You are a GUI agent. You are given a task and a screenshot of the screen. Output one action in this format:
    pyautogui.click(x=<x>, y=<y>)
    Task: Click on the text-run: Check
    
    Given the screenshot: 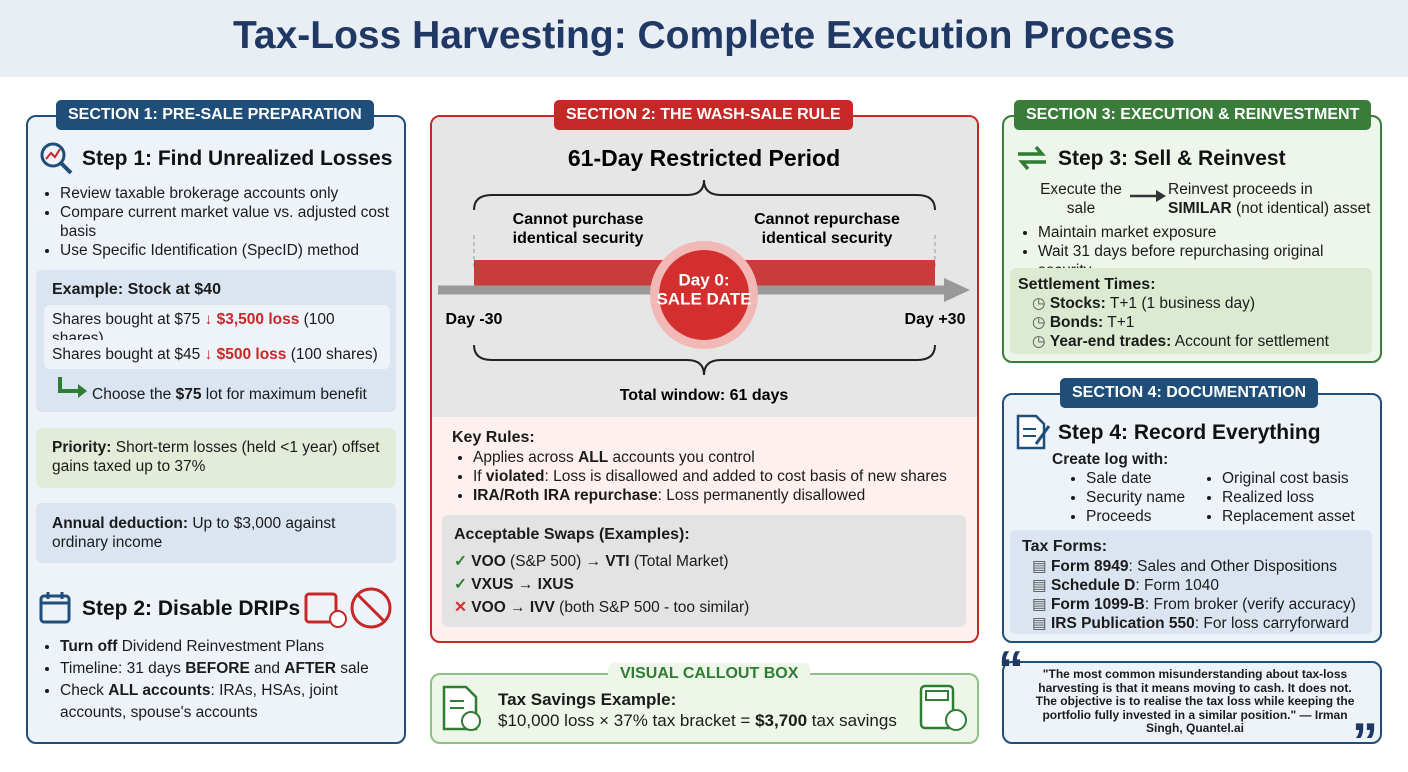 What is the action you would take?
    pyautogui.click(x=84, y=690)
    